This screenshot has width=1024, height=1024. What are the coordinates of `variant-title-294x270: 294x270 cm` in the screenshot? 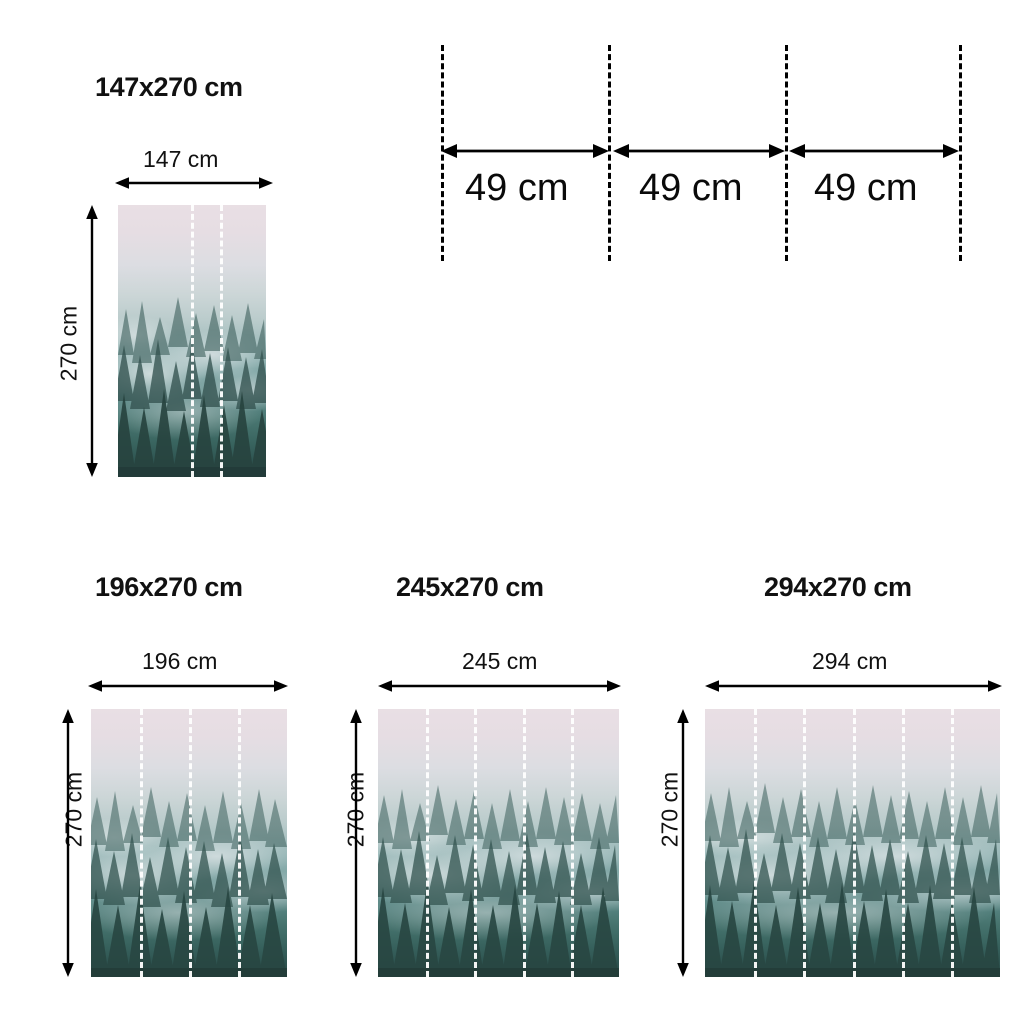 It's located at (838, 587).